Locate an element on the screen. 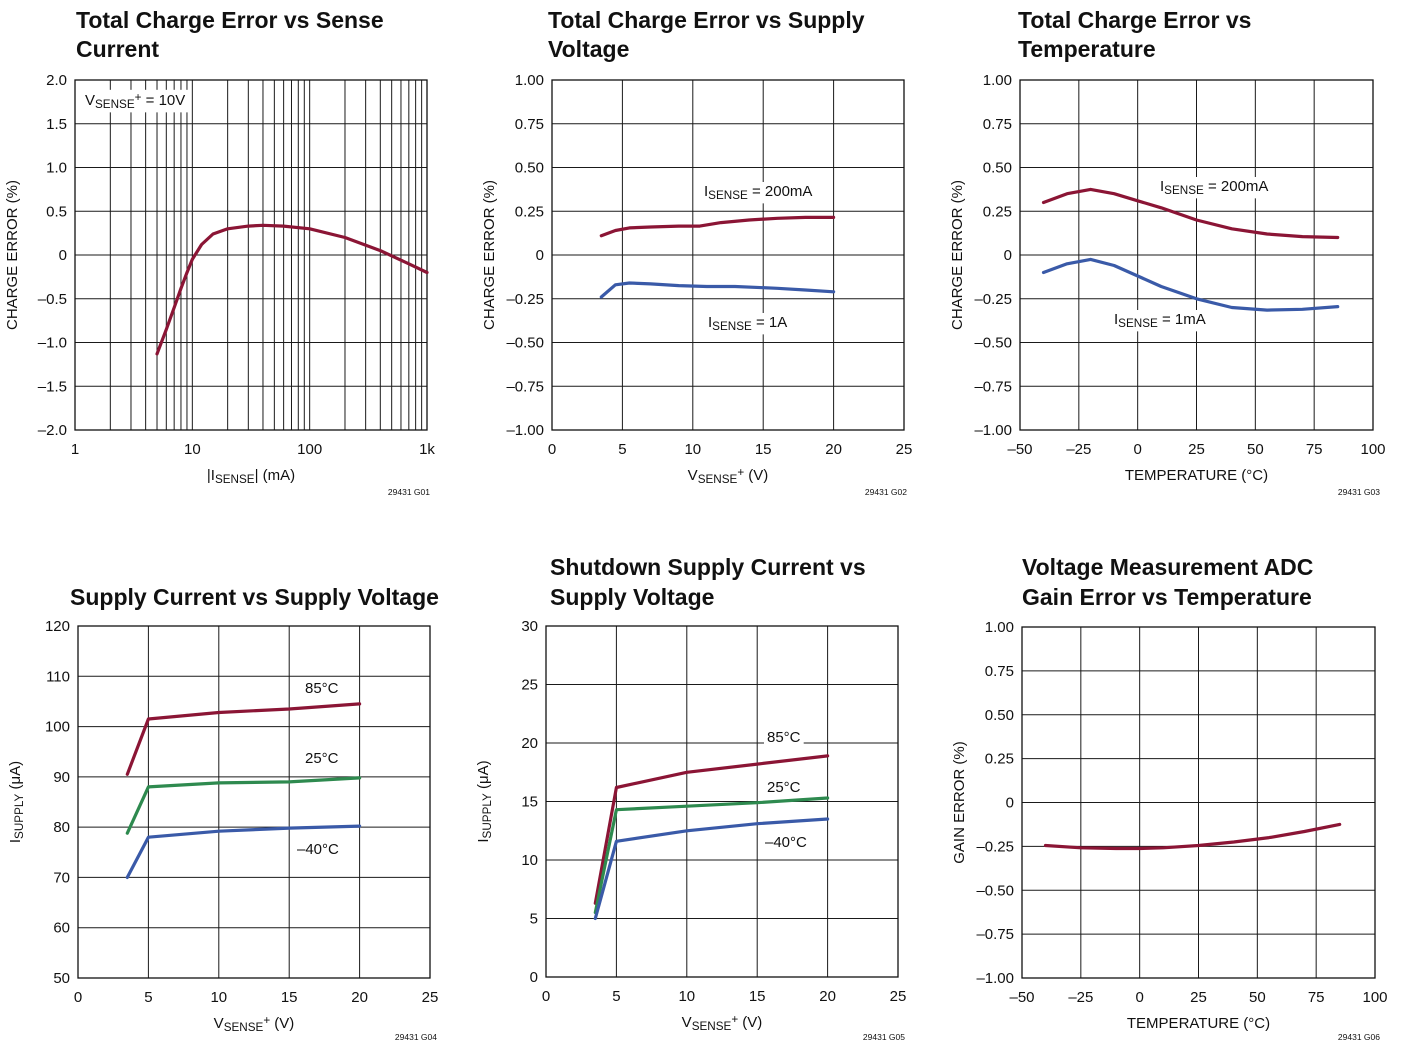  x-tick-label: 5 is located at coordinates (622, 449).